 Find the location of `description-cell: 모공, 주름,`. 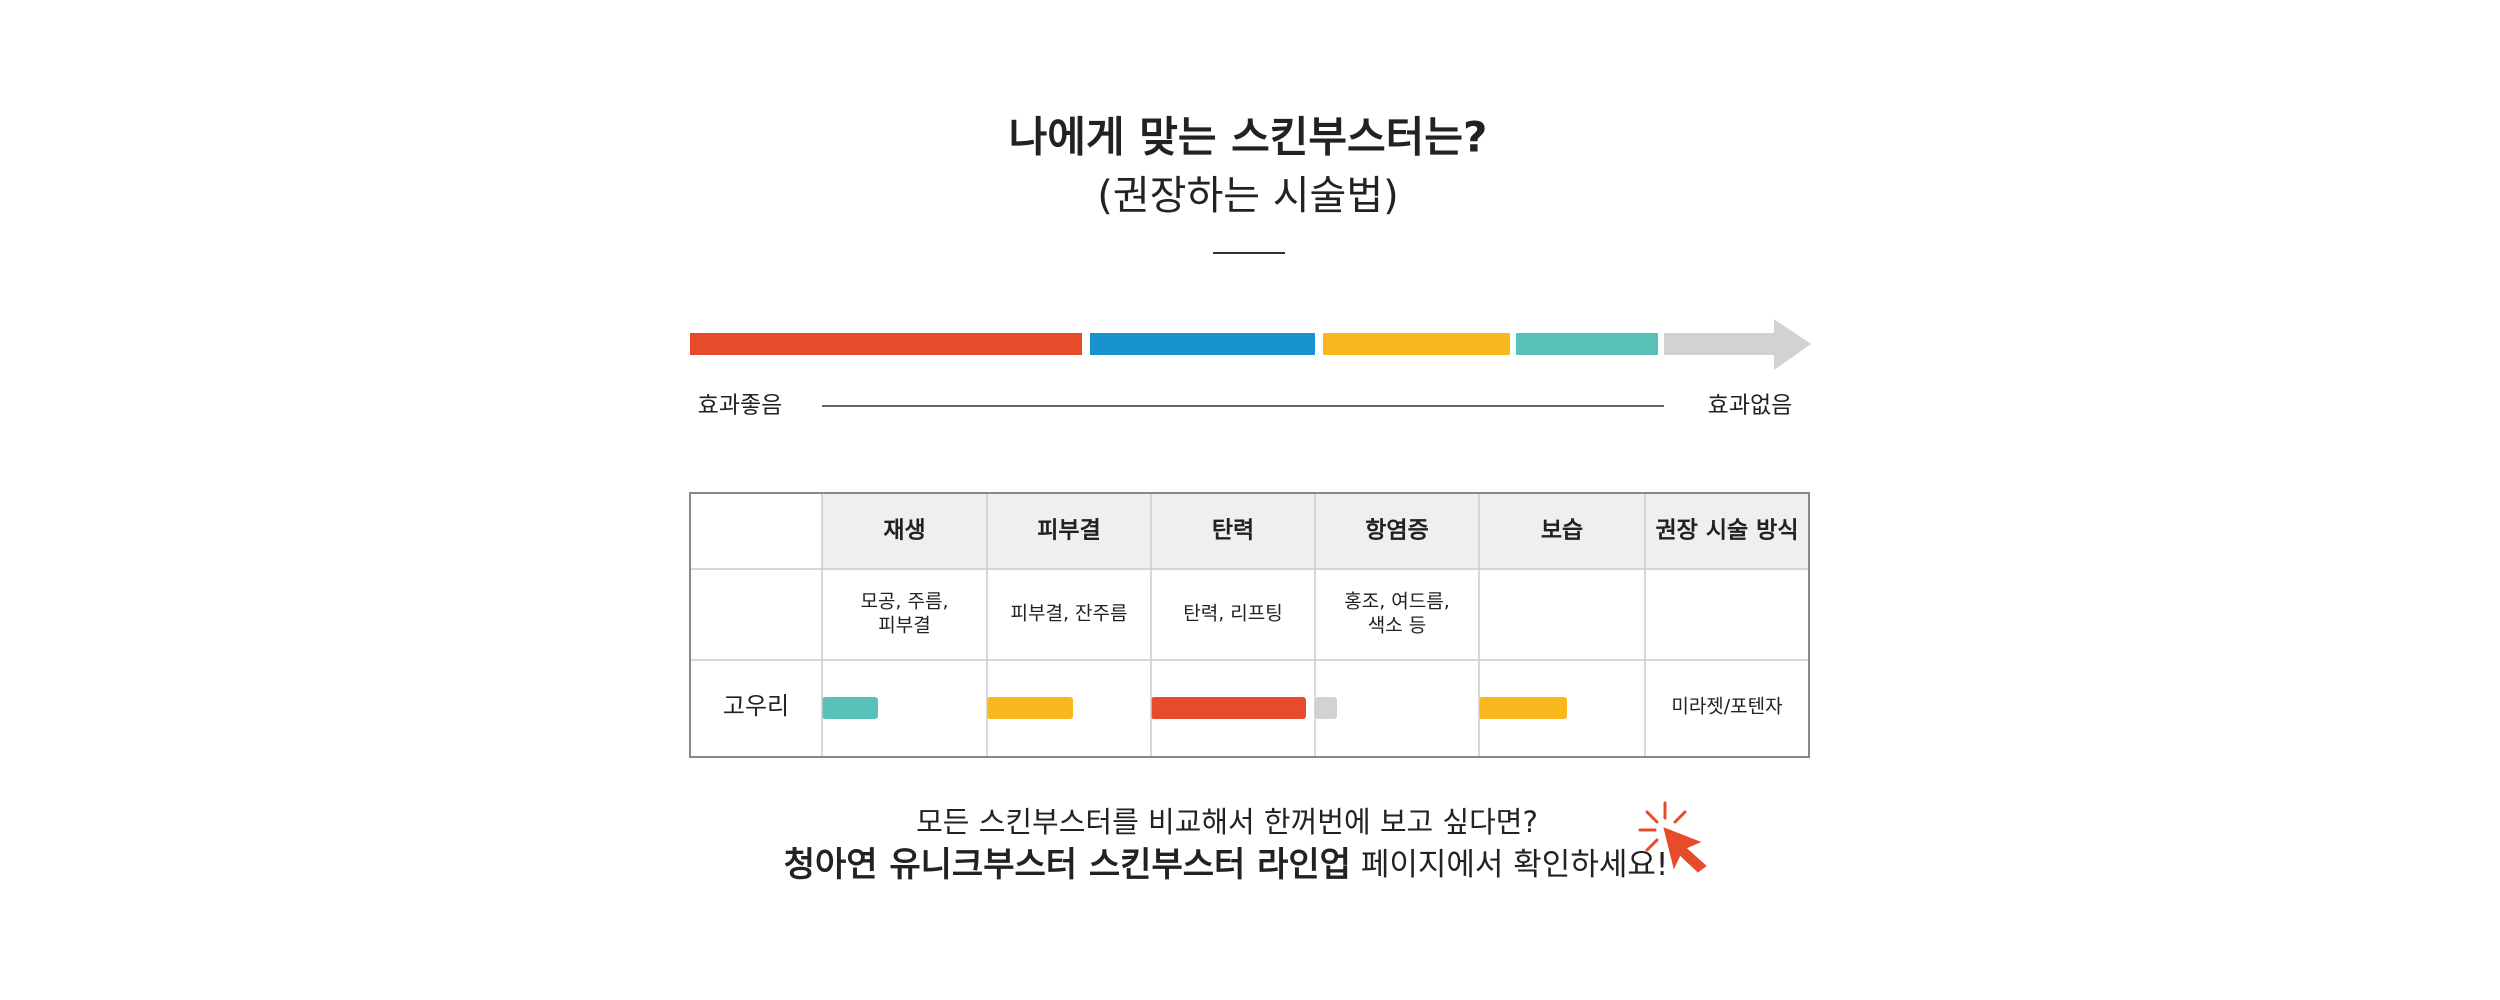

description-cell: 모공, 주름, is located at coordinates (904, 602).